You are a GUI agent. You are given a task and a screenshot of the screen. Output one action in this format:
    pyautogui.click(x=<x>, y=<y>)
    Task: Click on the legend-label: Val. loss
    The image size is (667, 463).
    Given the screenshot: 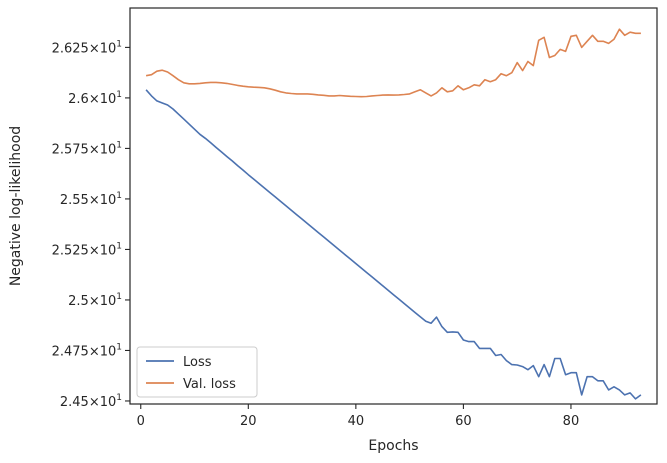 What is the action you would take?
    pyautogui.click(x=209, y=384)
    